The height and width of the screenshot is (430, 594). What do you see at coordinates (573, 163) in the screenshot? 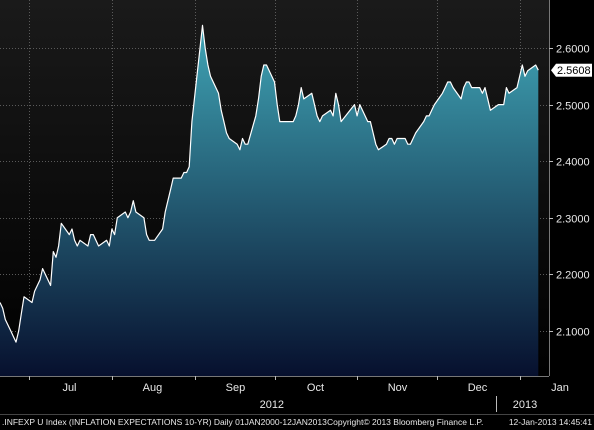
I see `y-tick-label: 2.4000` at bounding box center [573, 163].